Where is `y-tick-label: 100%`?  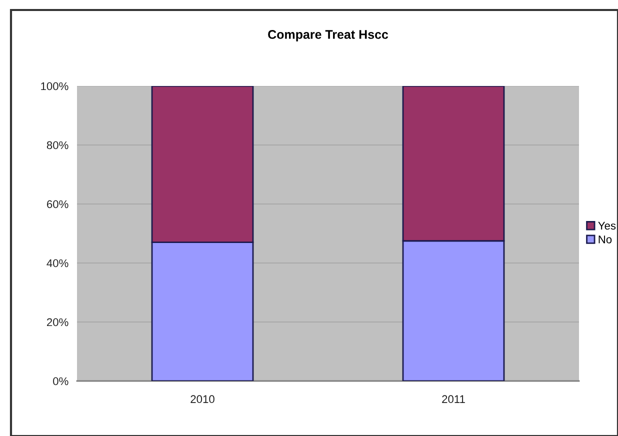
y-tick-label: 100% is located at coordinates (54, 86).